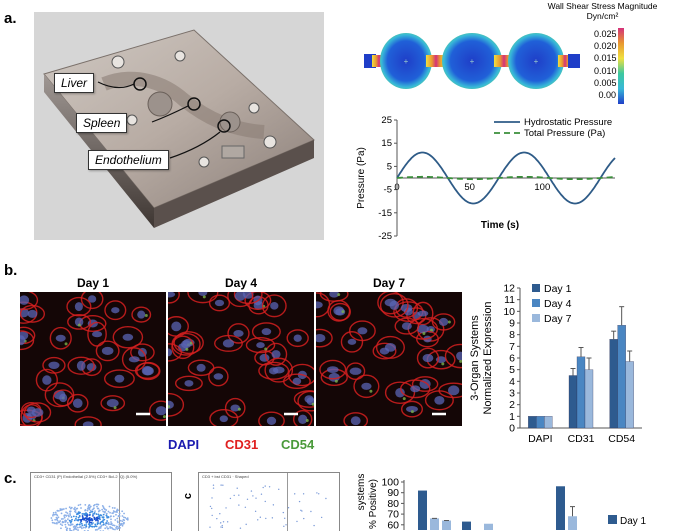 Image resolution: width=685 pixels, height=531 pixels. What do you see at coordinates (605, 83) in the screenshot?
I see `scale-tick: 0.005` at bounding box center [605, 83].